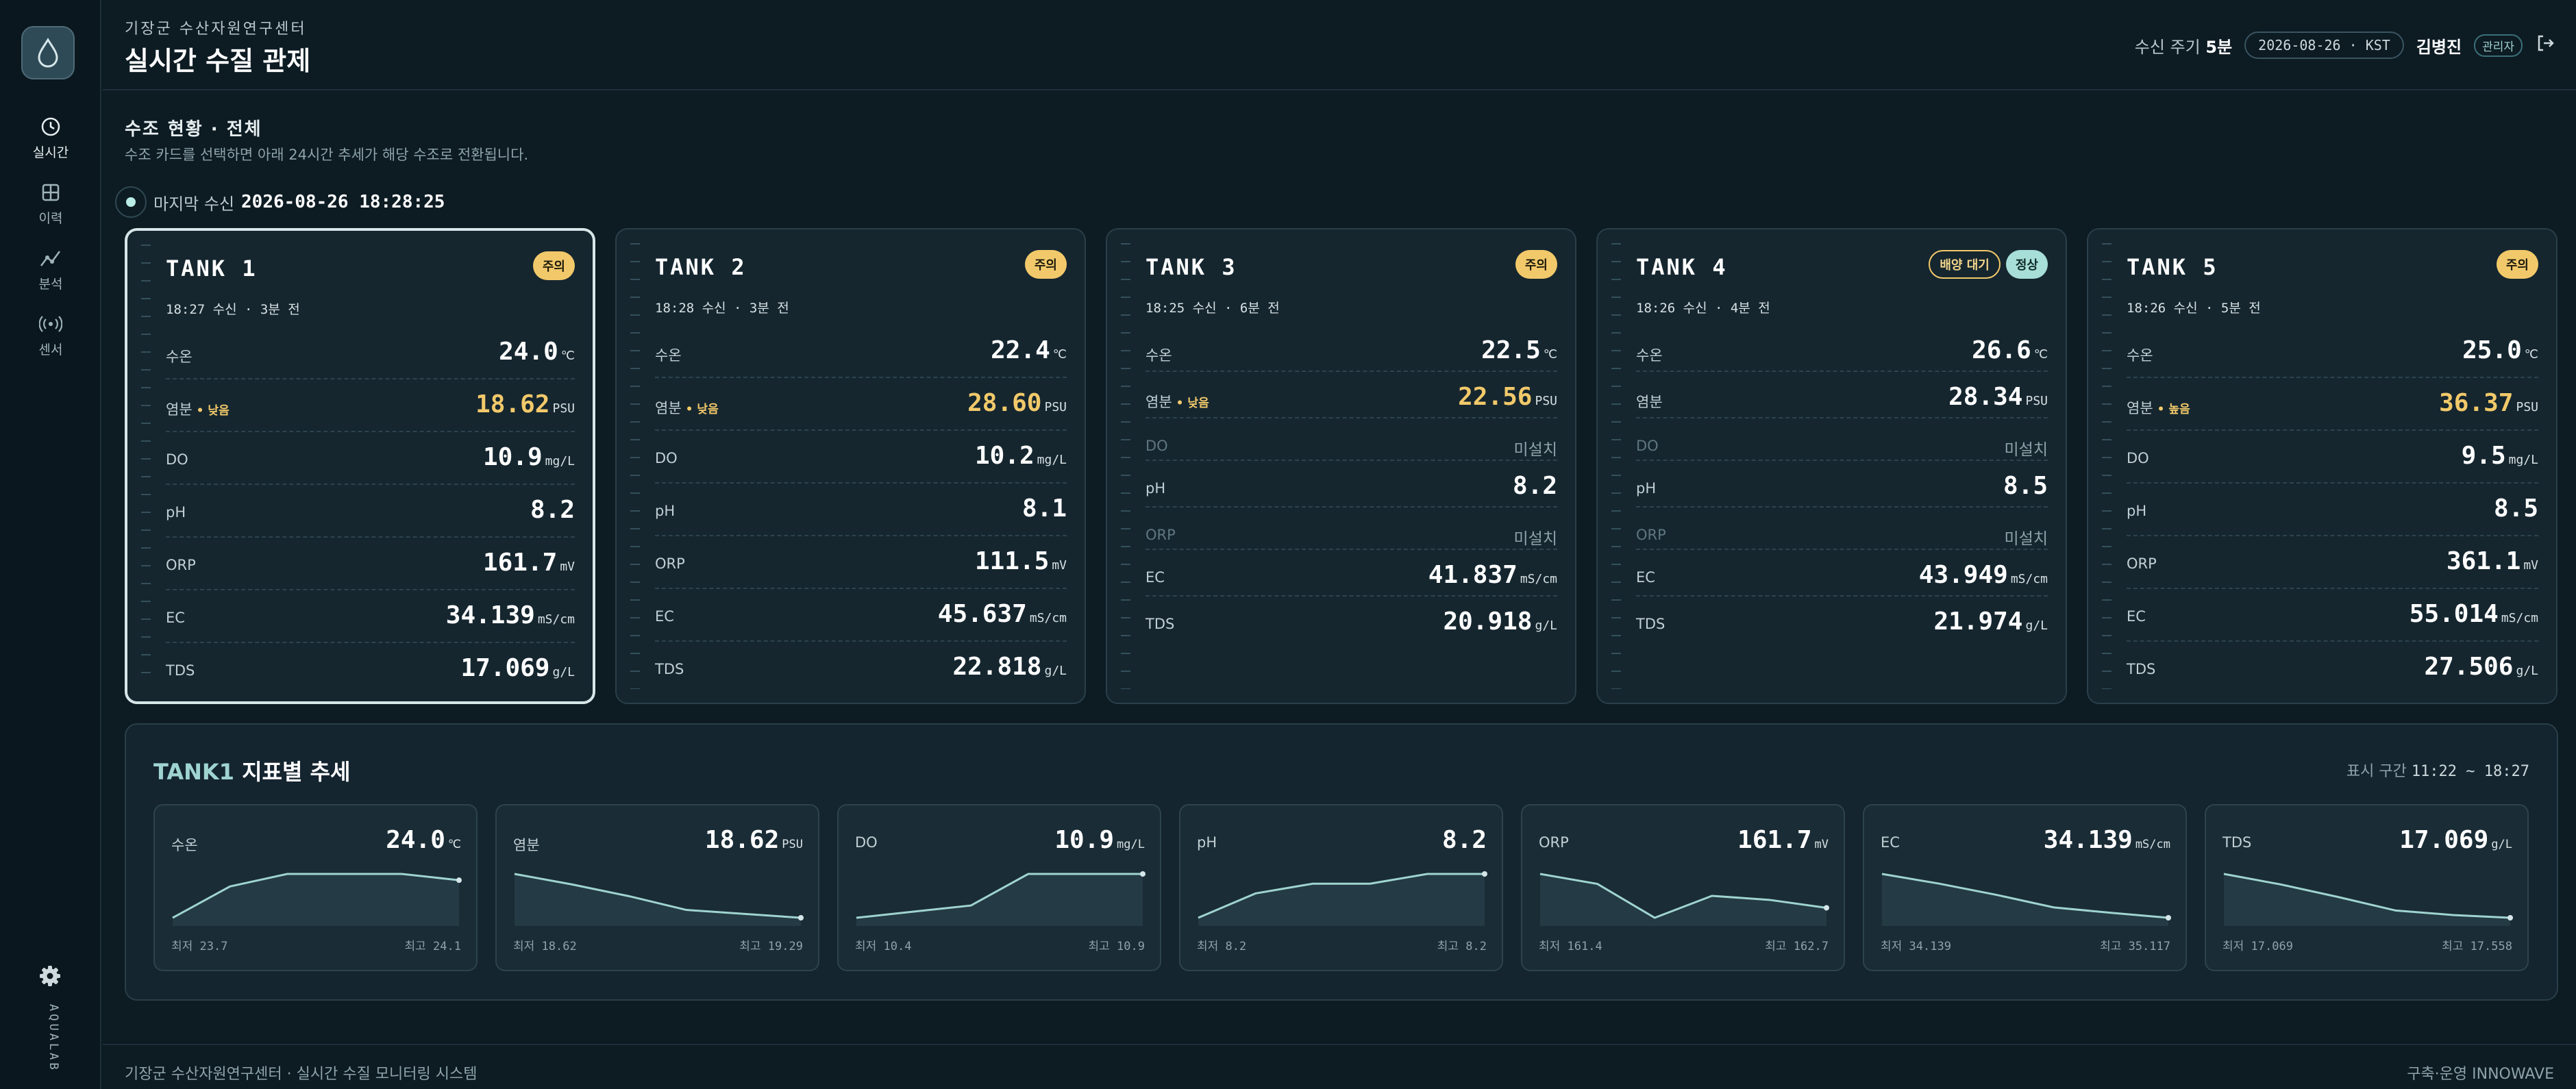  I want to click on logo, so click(48, 52).